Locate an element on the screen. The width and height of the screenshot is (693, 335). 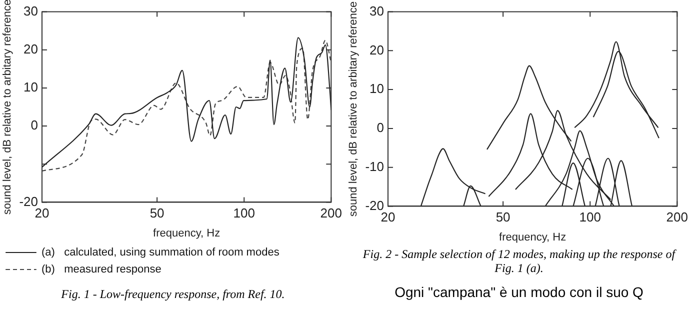
legend-label: (b) measured response is located at coordinates (102, 270).